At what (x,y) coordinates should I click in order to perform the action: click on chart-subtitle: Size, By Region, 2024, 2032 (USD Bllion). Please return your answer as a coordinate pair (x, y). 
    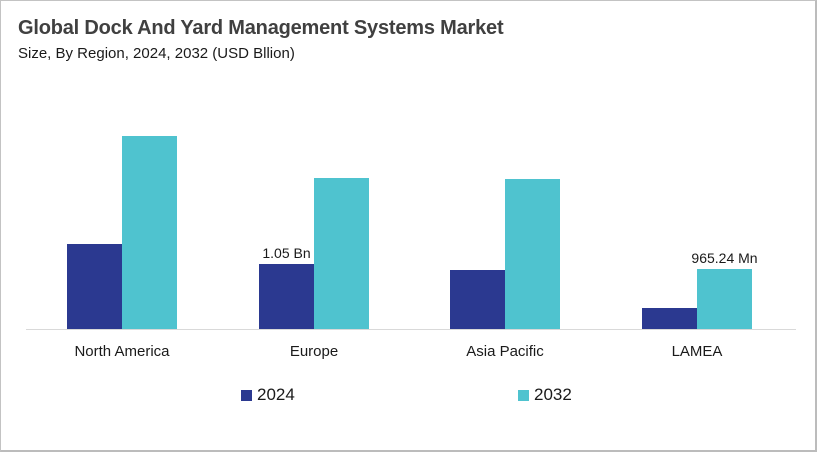
    Looking at the image, I should click on (156, 53).